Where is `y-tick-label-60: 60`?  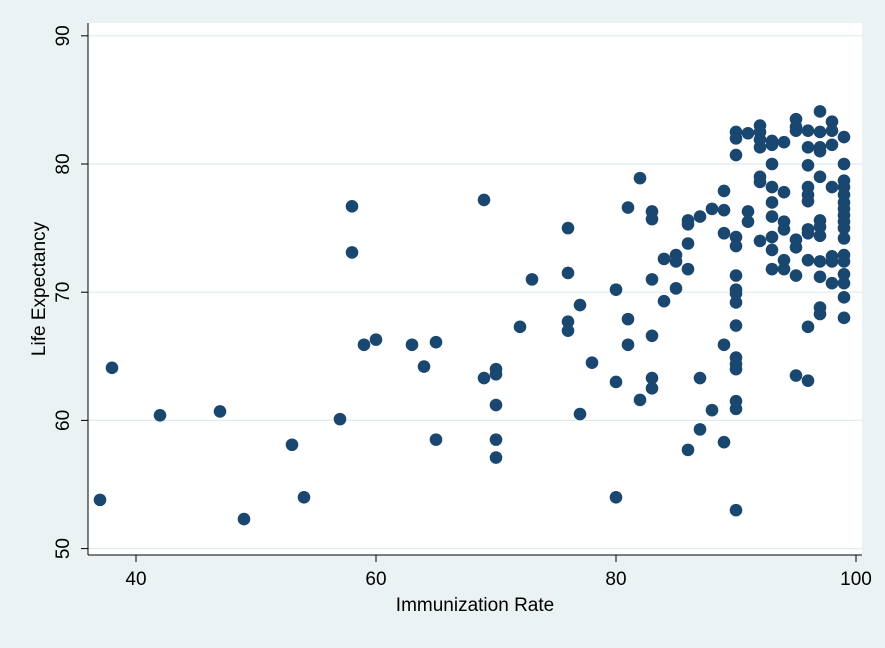
y-tick-label-60: 60 is located at coordinates (63, 420).